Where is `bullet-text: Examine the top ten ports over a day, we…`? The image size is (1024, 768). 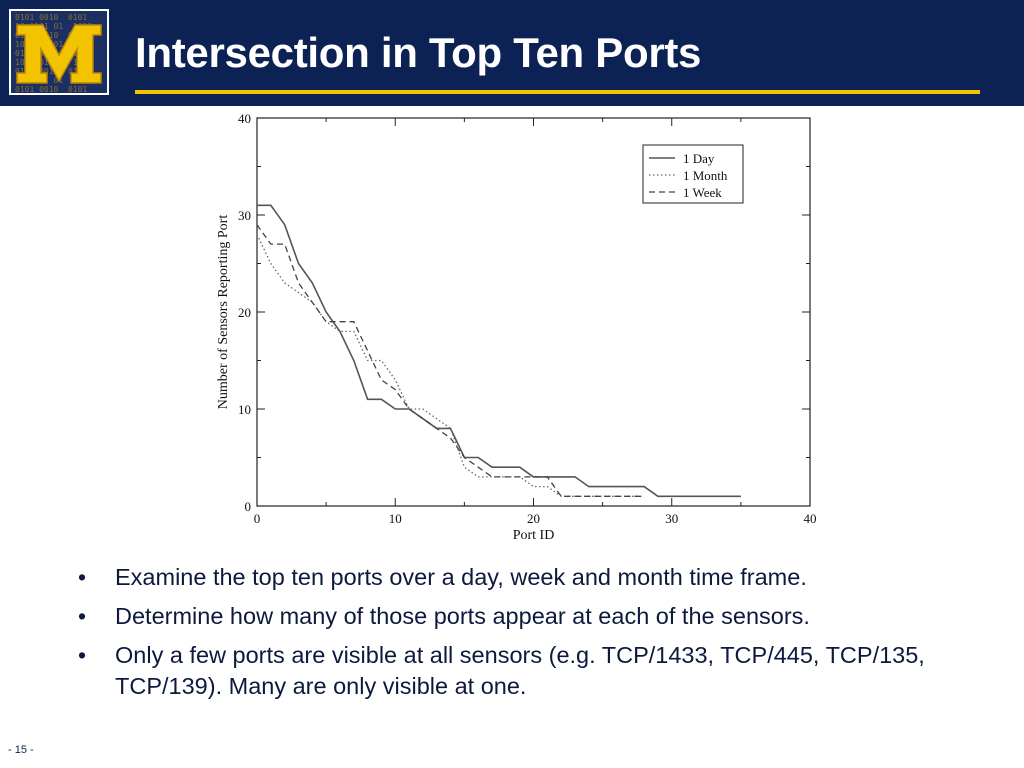 bullet-text: Examine the top ten ports over a day, we… is located at coordinates (461, 577).